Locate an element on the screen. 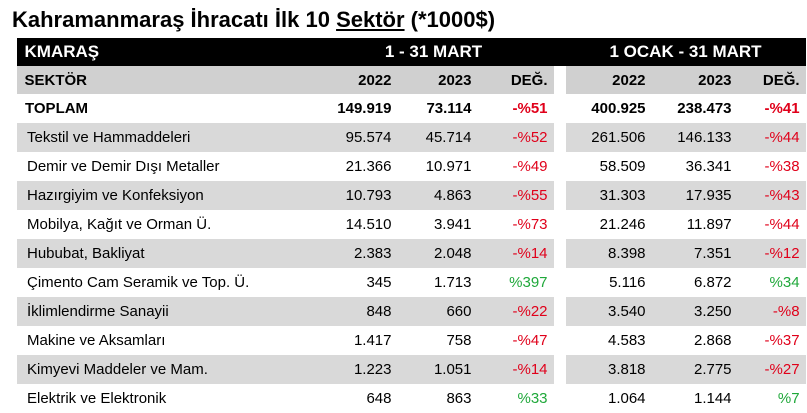 This screenshot has height=413, width=807. value-2022-period2: 8.398 is located at coordinates (608, 253).